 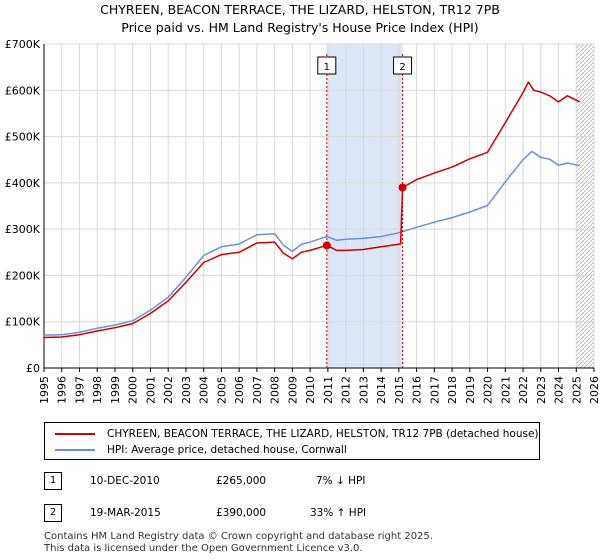 I want to click on x-tick-label: 2013, so click(x=363, y=390).